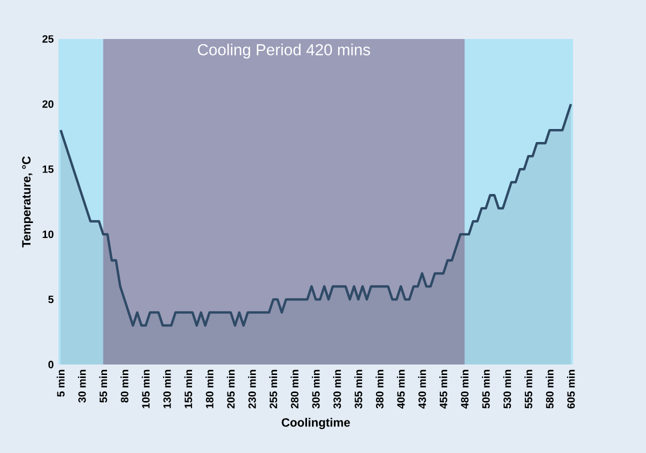 This screenshot has height=453, width=646. Describe the element at coordinates (103, 386) in the screenshot. I see `x-tick-label: 55 min` at that location.